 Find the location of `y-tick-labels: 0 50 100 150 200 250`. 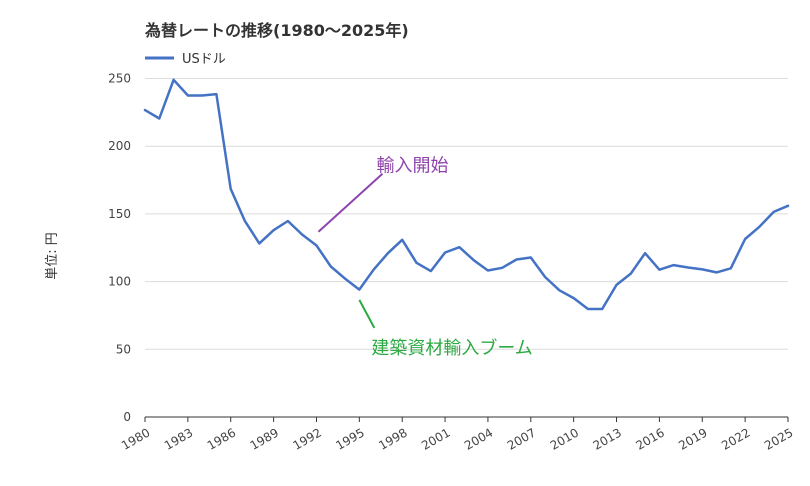

y-tick-labels: 0 50 100 150 200 250 is located at coordinates (119, 248).